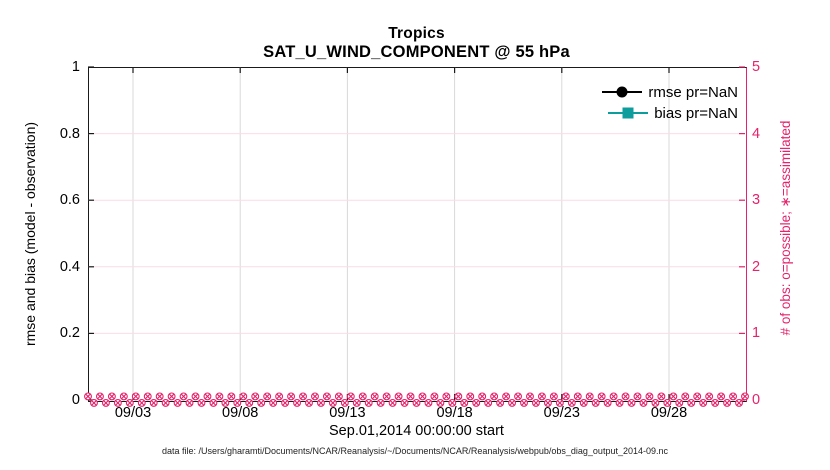 This screenshot has width=830, height=470. Describe the element at coordinates (416, 33) in the screenshot. I see `chart-title: Tropics` at that location.